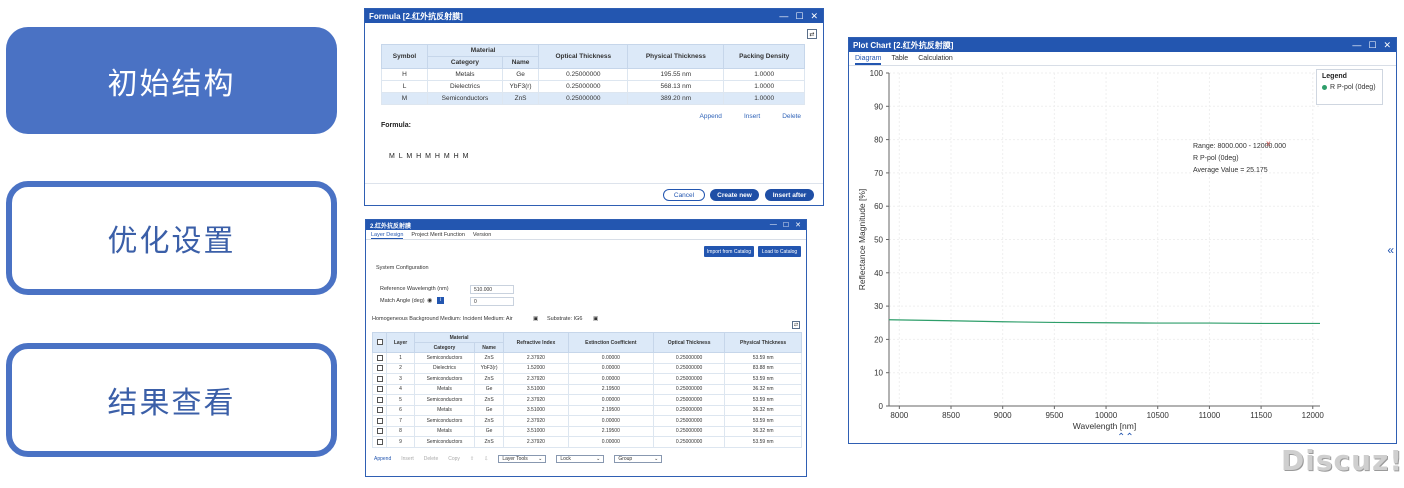 This screenshot has height=488, width=1404. Describe the element at coordinates (689, 342) in the screenshot. I see `col-optical-thickness: Optical Thickness` at that location.